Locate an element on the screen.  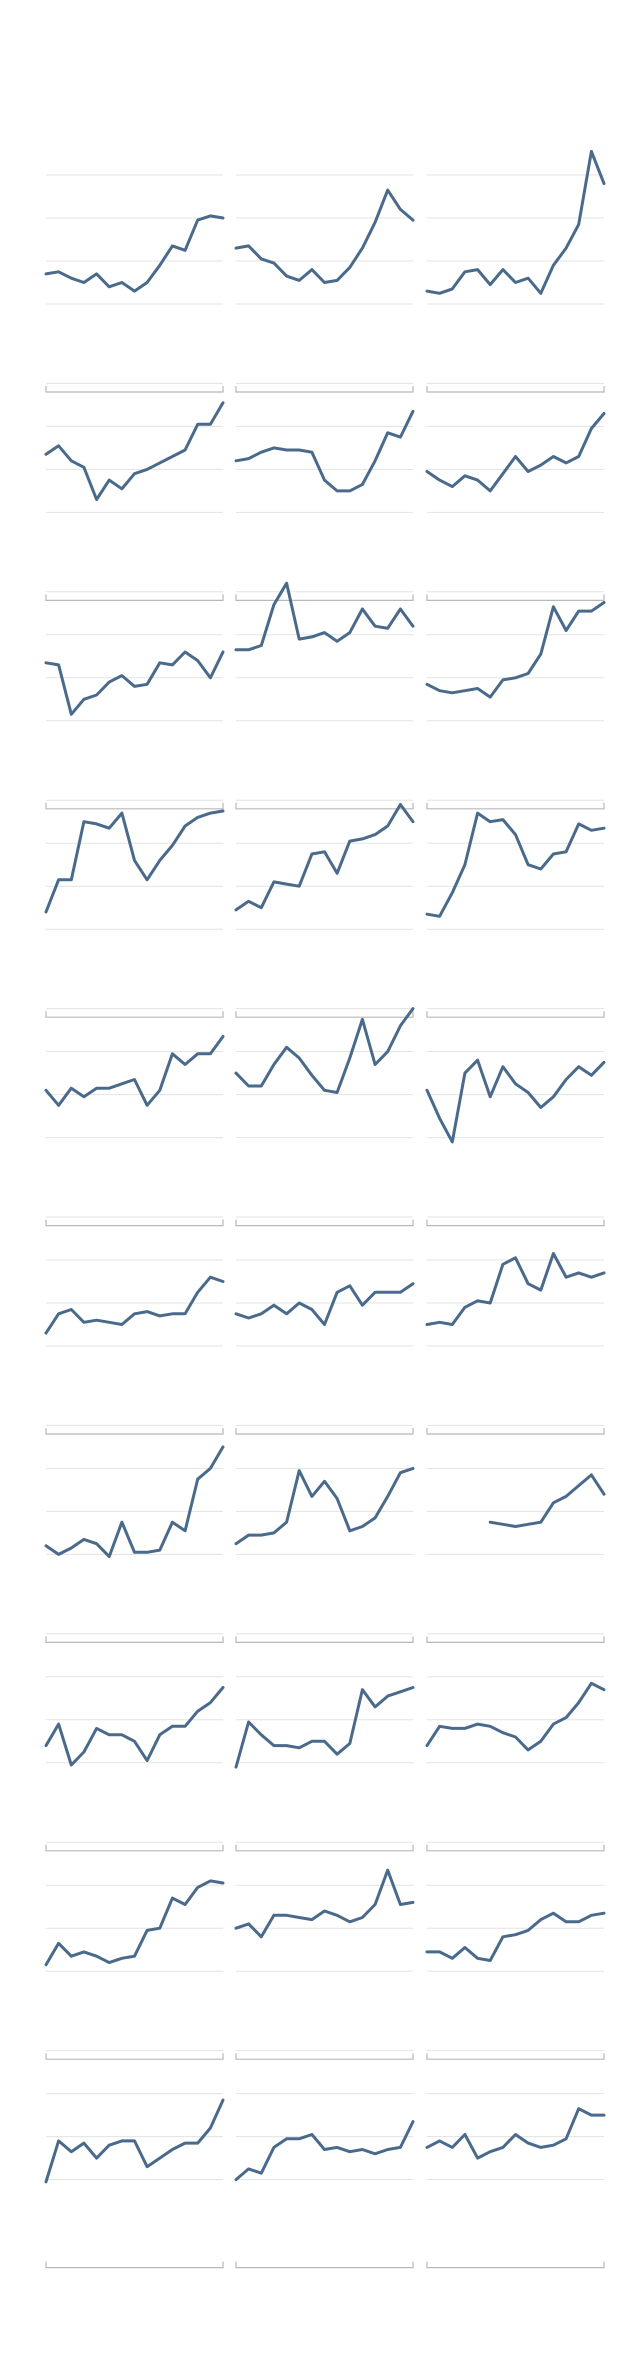
panel-r10-c3 is located at coordinates (515, 2159).